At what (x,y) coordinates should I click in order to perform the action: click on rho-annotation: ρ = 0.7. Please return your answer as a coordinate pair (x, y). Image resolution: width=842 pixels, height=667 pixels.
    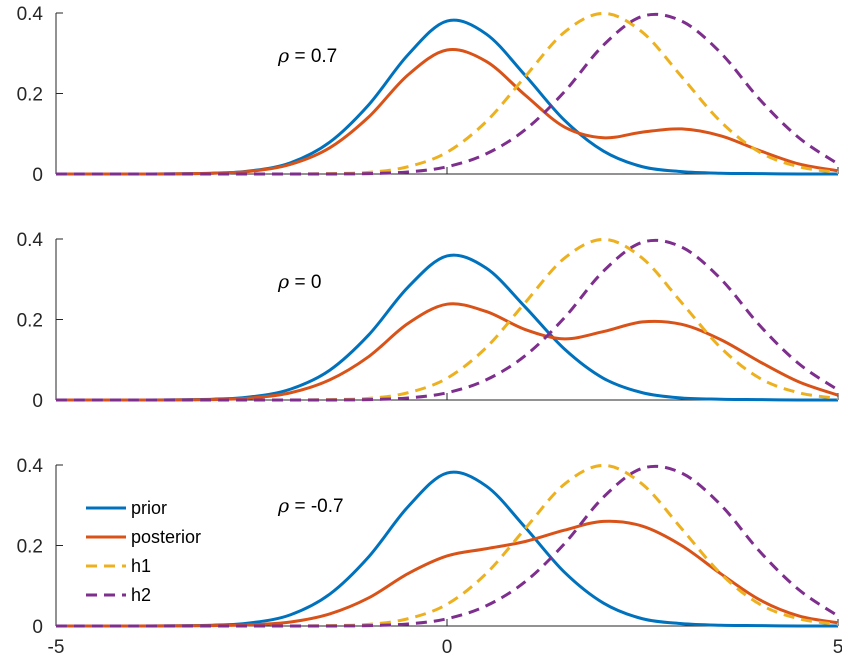
    Looking at the image, I should click on (307, 56).